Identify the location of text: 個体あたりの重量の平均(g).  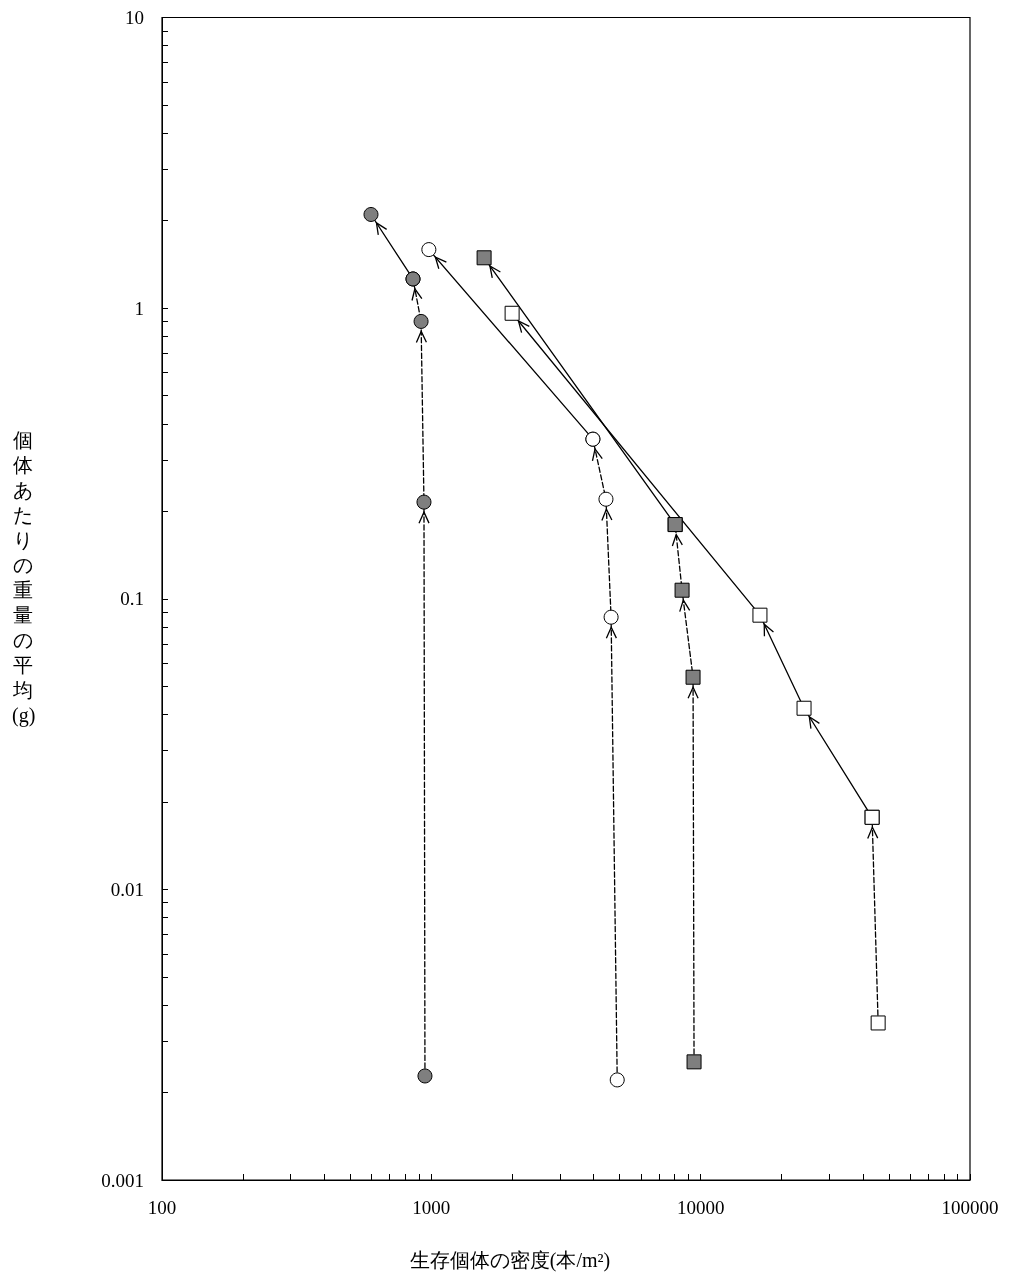
(24, 577).